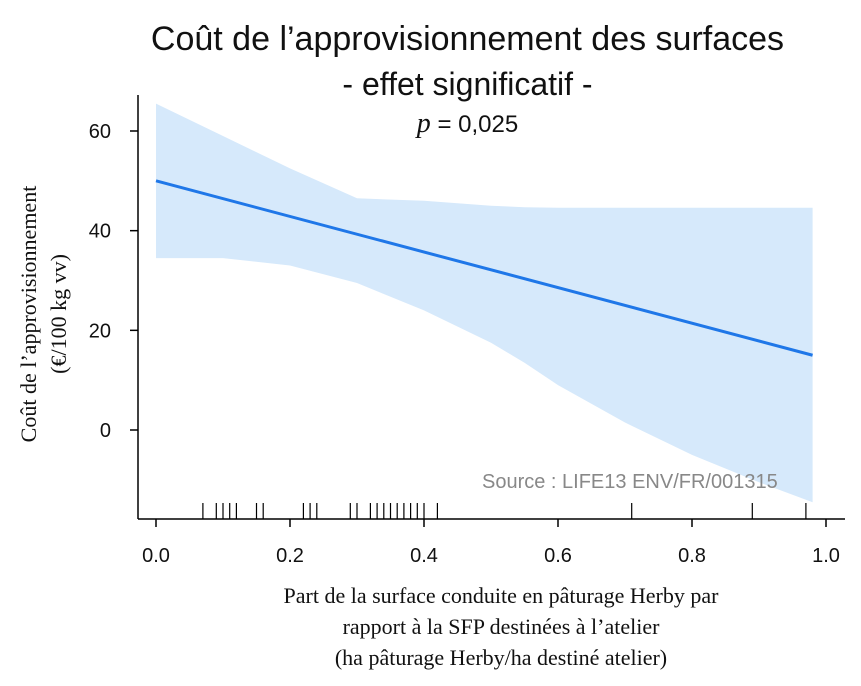 The image size is (861, 686). I want to click on y-tick-label: 60, so click(100, 132).